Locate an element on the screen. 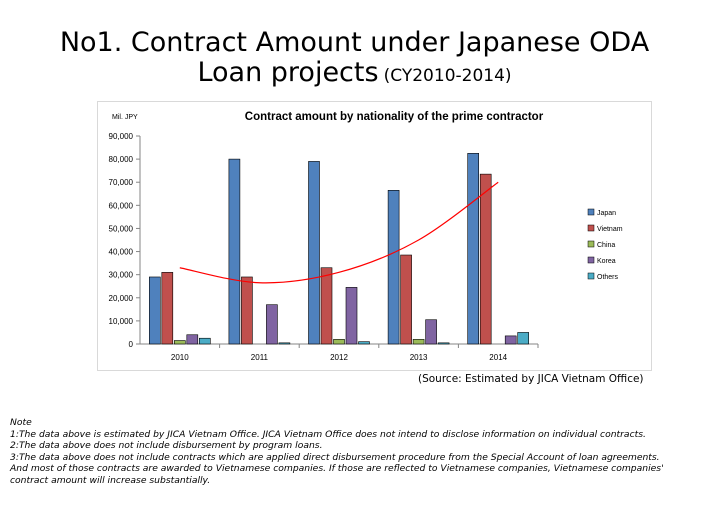 This screenshot has height=530, width=709. x-tick-label: 2012 is located at coordinates (339, 357).